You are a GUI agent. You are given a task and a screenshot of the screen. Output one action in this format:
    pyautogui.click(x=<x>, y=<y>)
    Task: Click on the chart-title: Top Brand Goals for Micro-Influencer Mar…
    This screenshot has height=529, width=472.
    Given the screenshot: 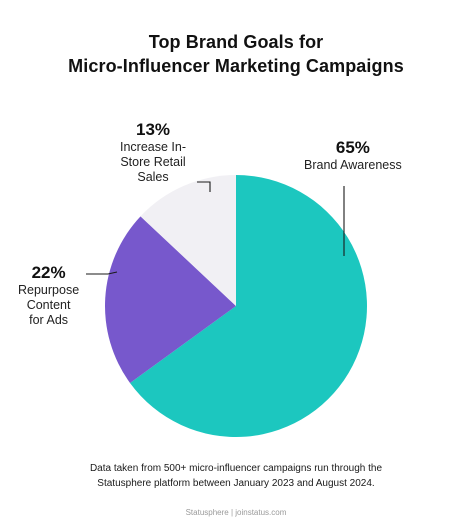 What is the action you would take?
    pyautogui.click(x=236, y=54)
    